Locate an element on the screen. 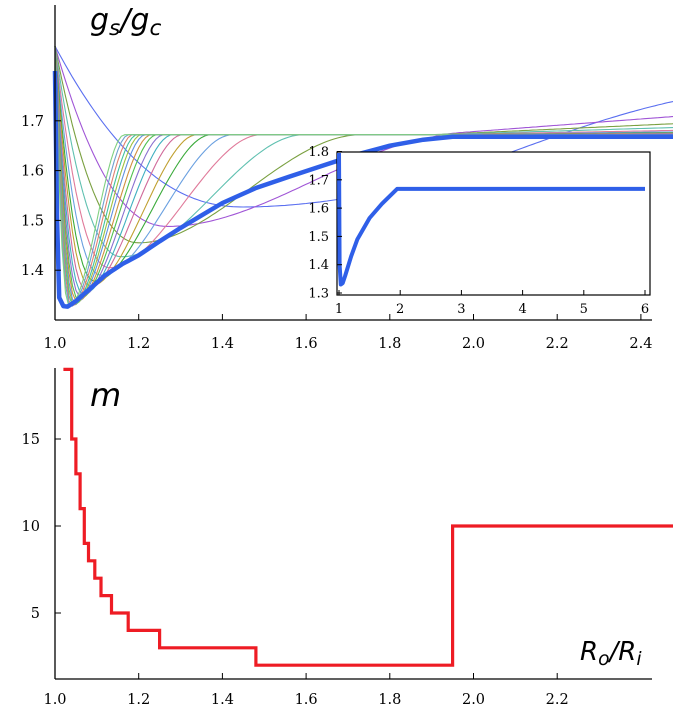 The width and height of the screenshot is (673, 711). inset-frame is located at coordinates (493, 223).